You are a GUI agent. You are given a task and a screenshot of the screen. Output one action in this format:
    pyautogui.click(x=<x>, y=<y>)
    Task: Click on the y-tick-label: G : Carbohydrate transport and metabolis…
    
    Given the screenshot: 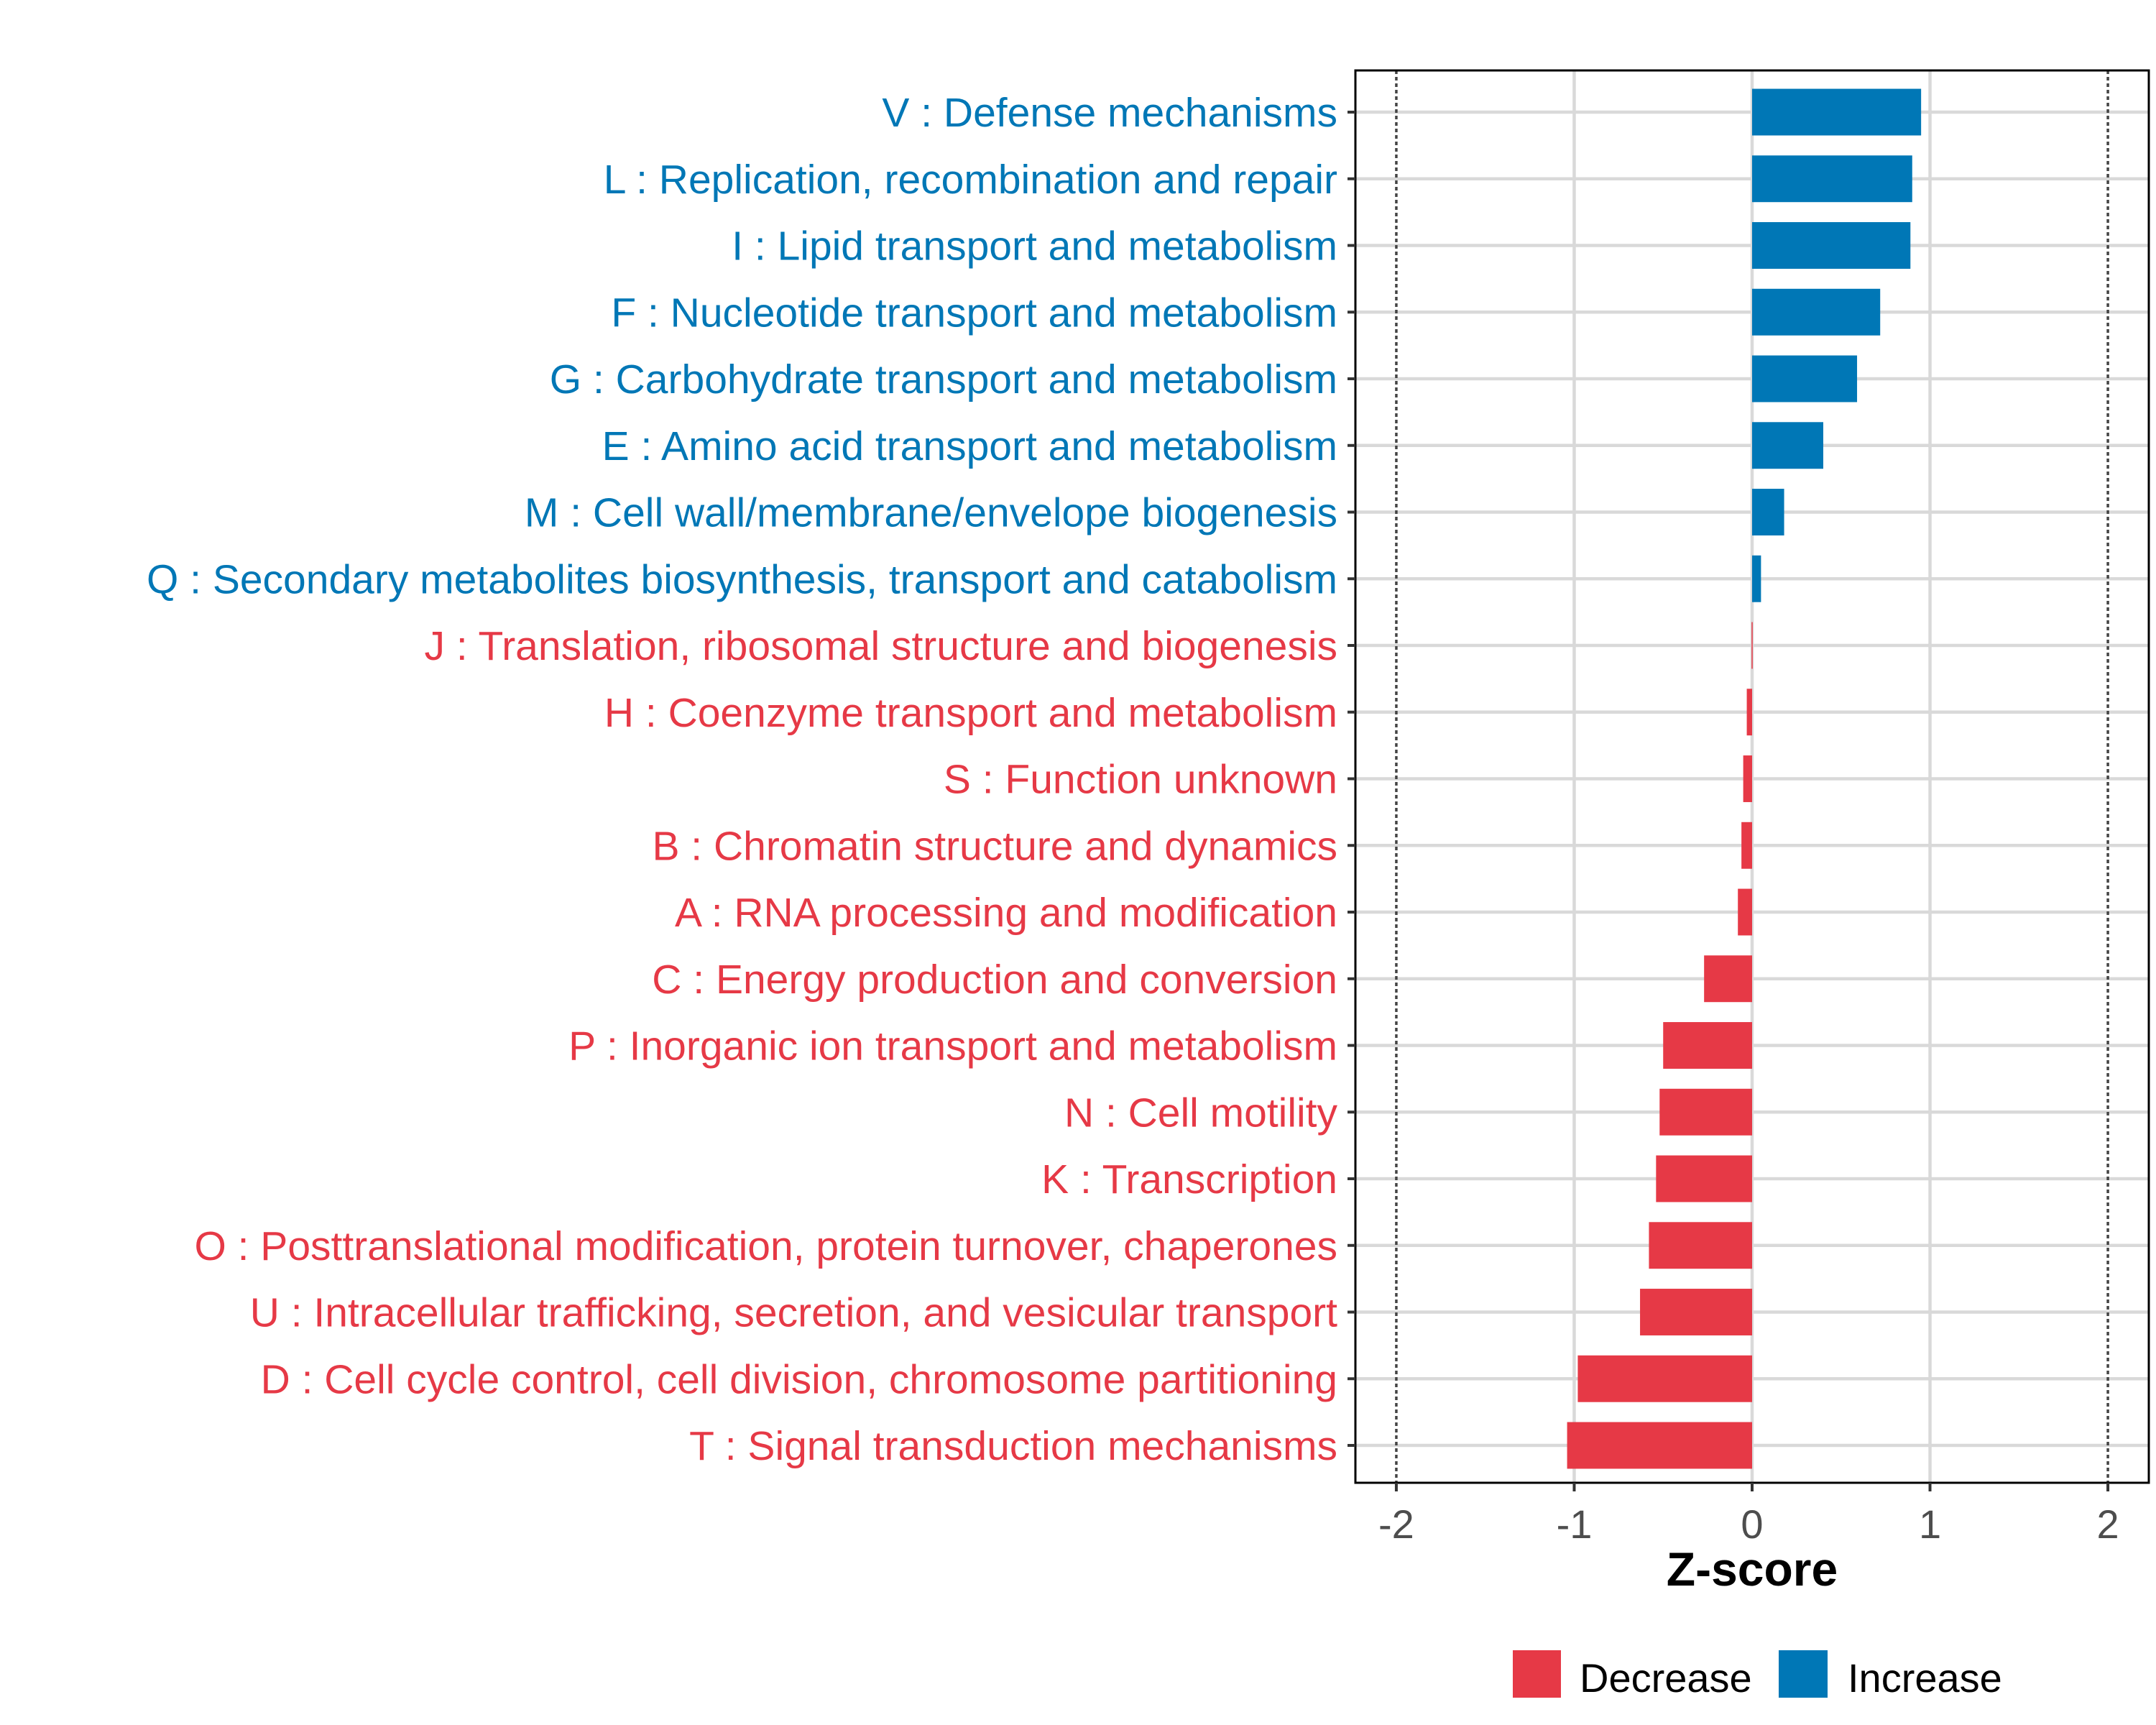 What is the action you would take?
    pyautogui.click(x=944, y=379)
    